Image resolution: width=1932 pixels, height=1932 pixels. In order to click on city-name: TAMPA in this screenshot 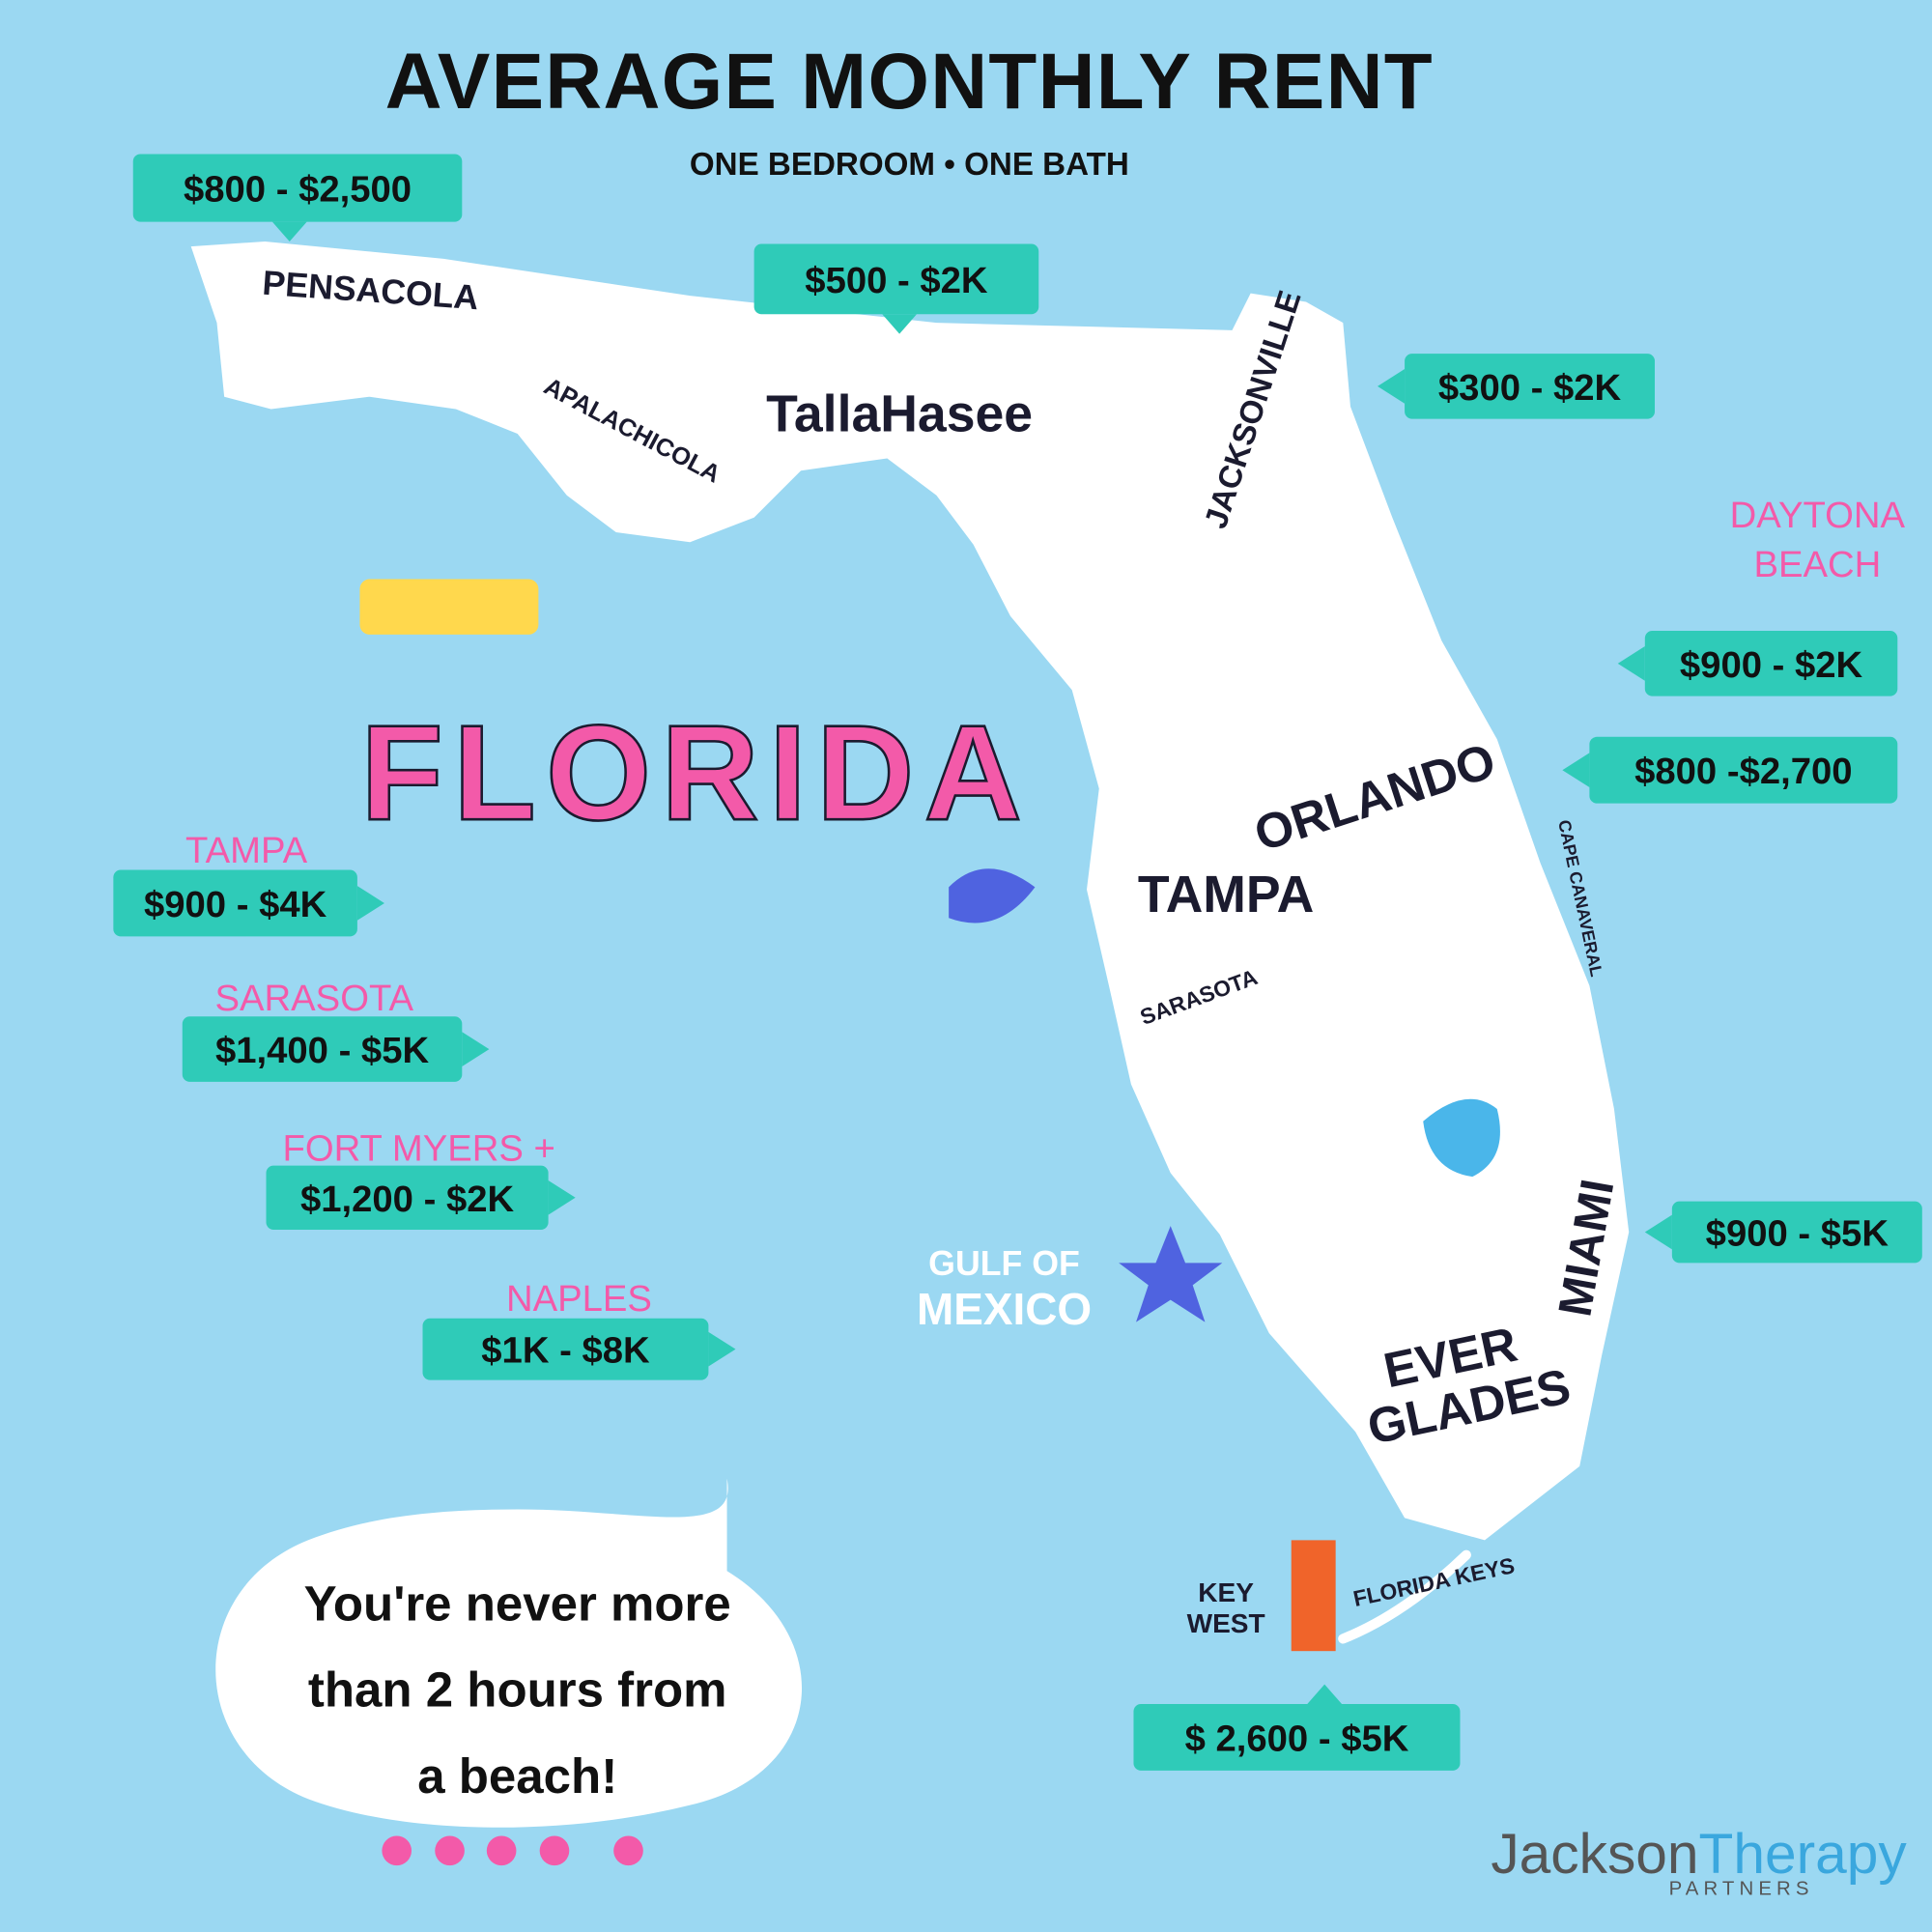, I will do `click(246, 850)`.